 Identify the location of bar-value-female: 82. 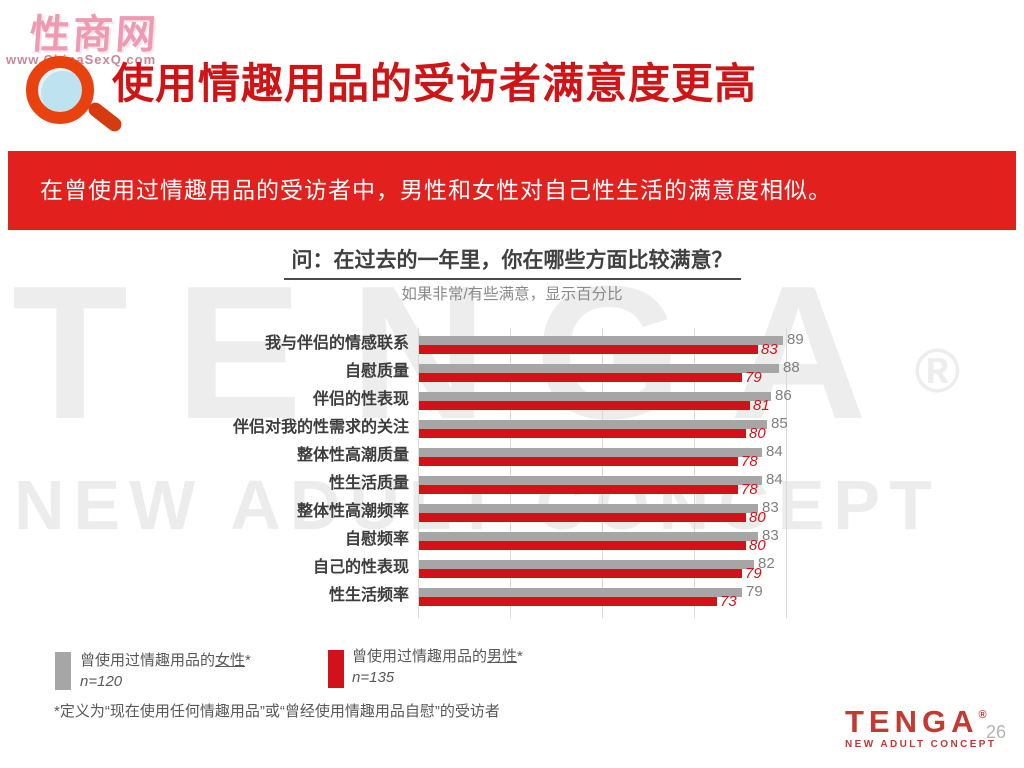
(766, 563).